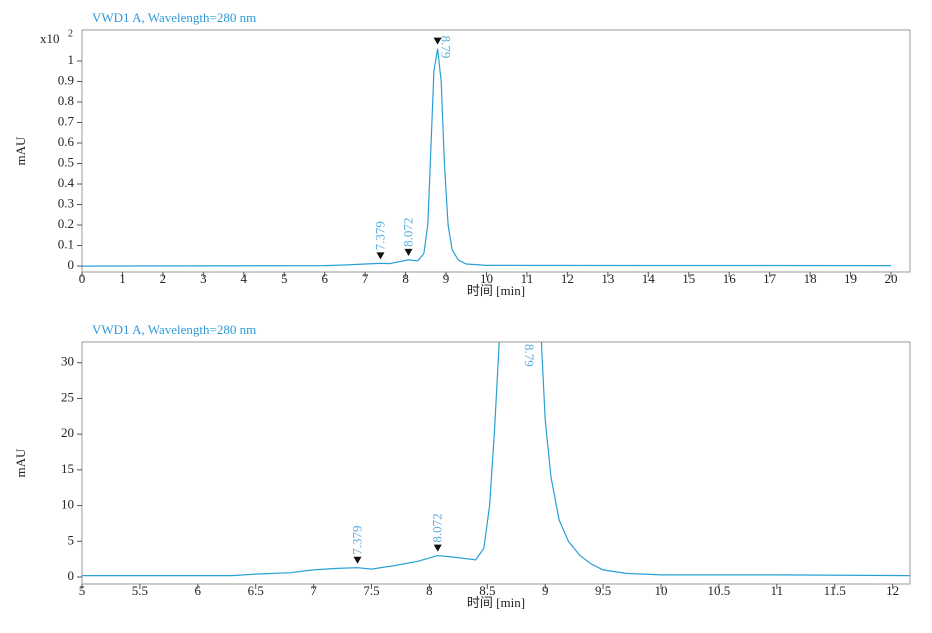  Describe the element at coordinates (835, 590) in the screenshot. I see `x-tick-label: 11.5` at that location.